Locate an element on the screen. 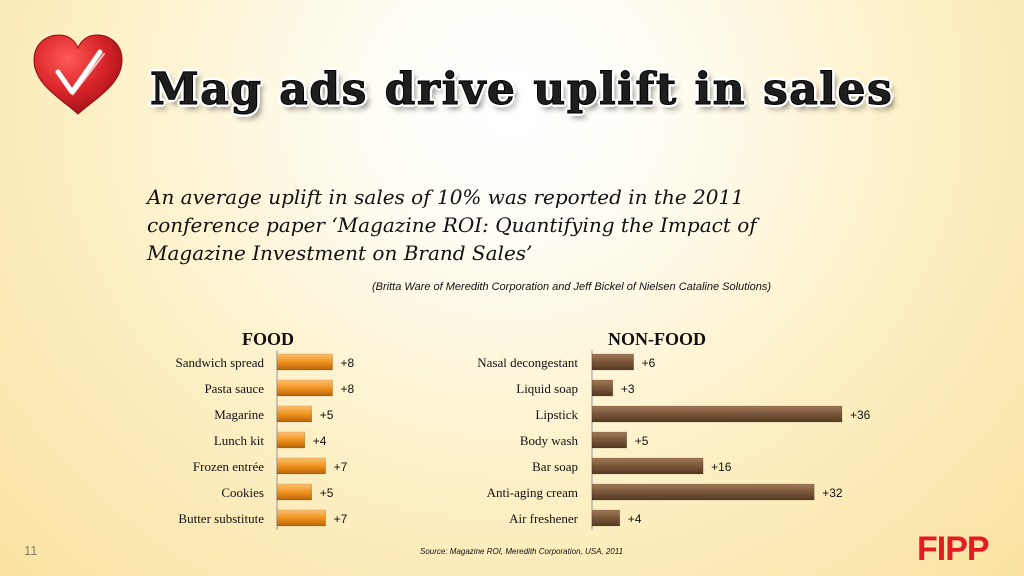 Image resolution: width=1024 pixels, height=576 pixels. nonfood-data-label: +32 is located at coordinates (832, 493).